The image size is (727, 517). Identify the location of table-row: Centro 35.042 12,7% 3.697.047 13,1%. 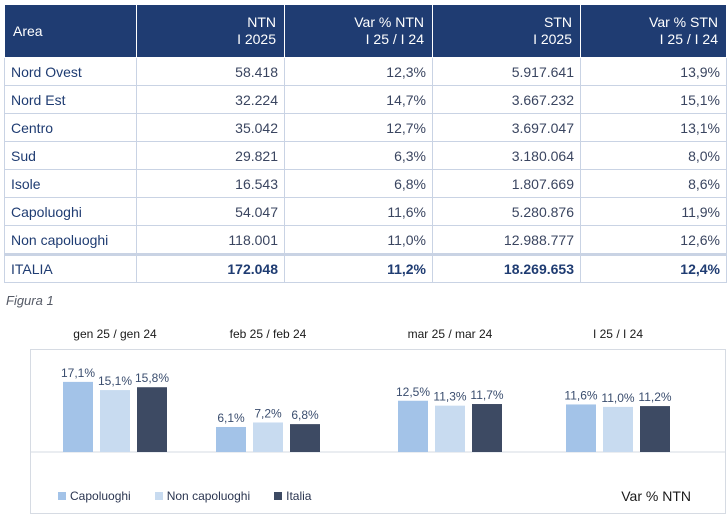
(365, 127).